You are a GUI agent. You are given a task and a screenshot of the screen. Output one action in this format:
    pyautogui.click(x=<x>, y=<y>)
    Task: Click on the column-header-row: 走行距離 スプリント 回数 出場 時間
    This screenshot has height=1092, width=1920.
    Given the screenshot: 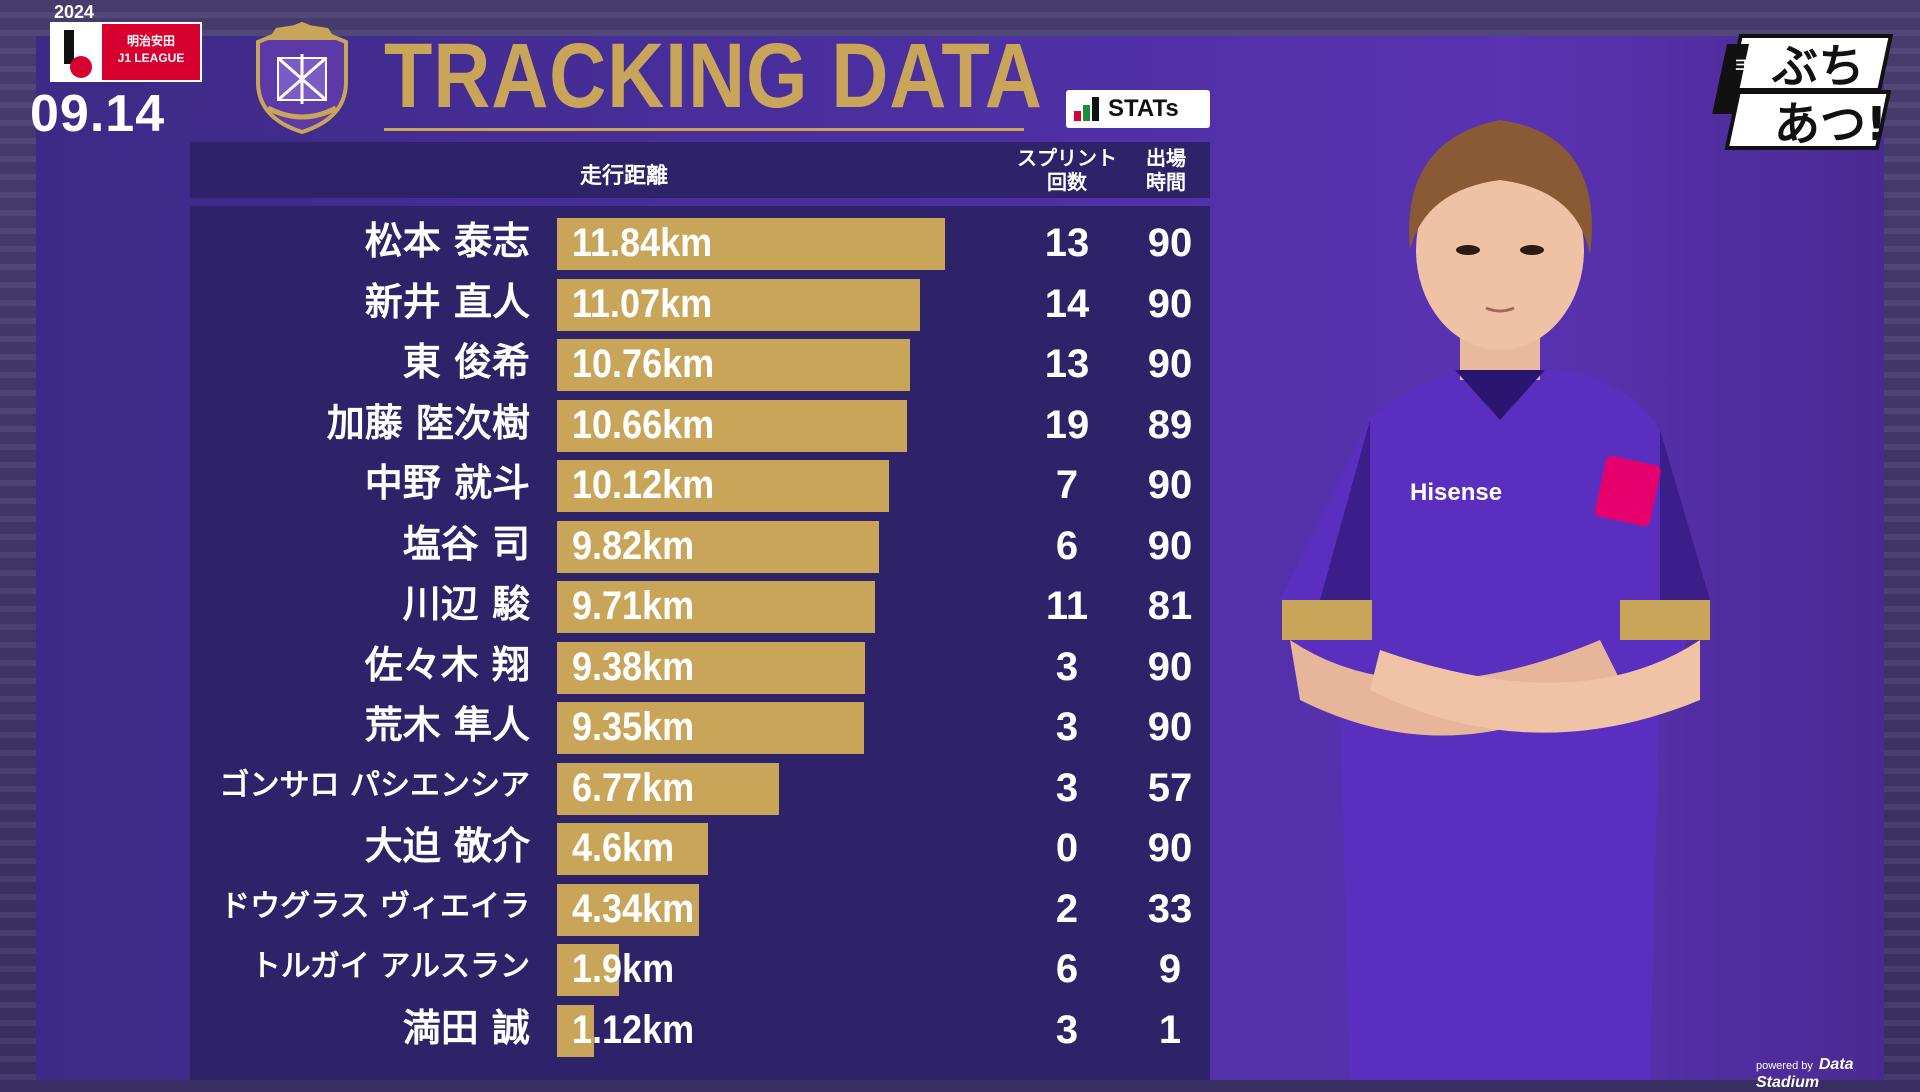 What is the action you would take?
    pyautogui.click(x=700, y=170)
    